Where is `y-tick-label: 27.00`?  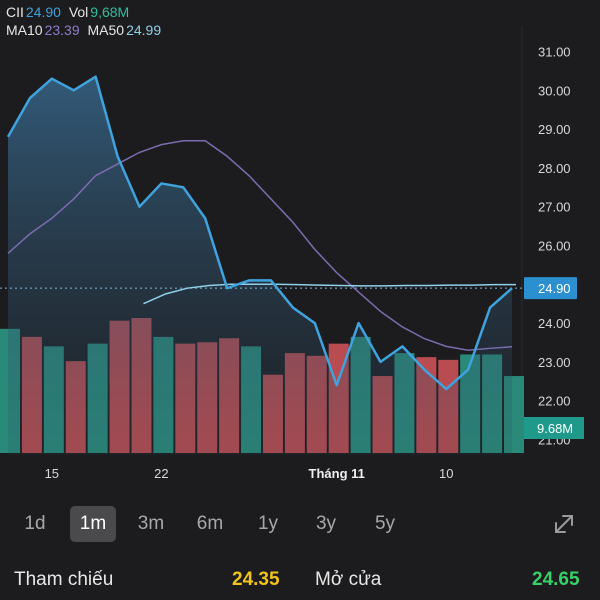
y-tick-label: 27.00 is located at coordinates (554, 207).